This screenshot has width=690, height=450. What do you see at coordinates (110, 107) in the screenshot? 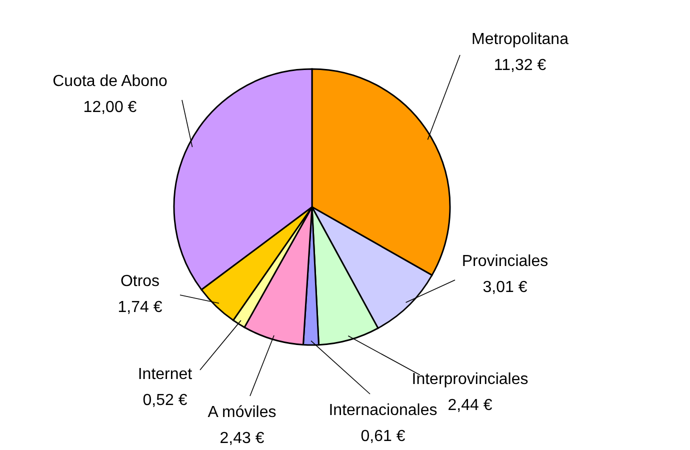
I see `data-label: 12,00 €` at bounding box center [110, 107].